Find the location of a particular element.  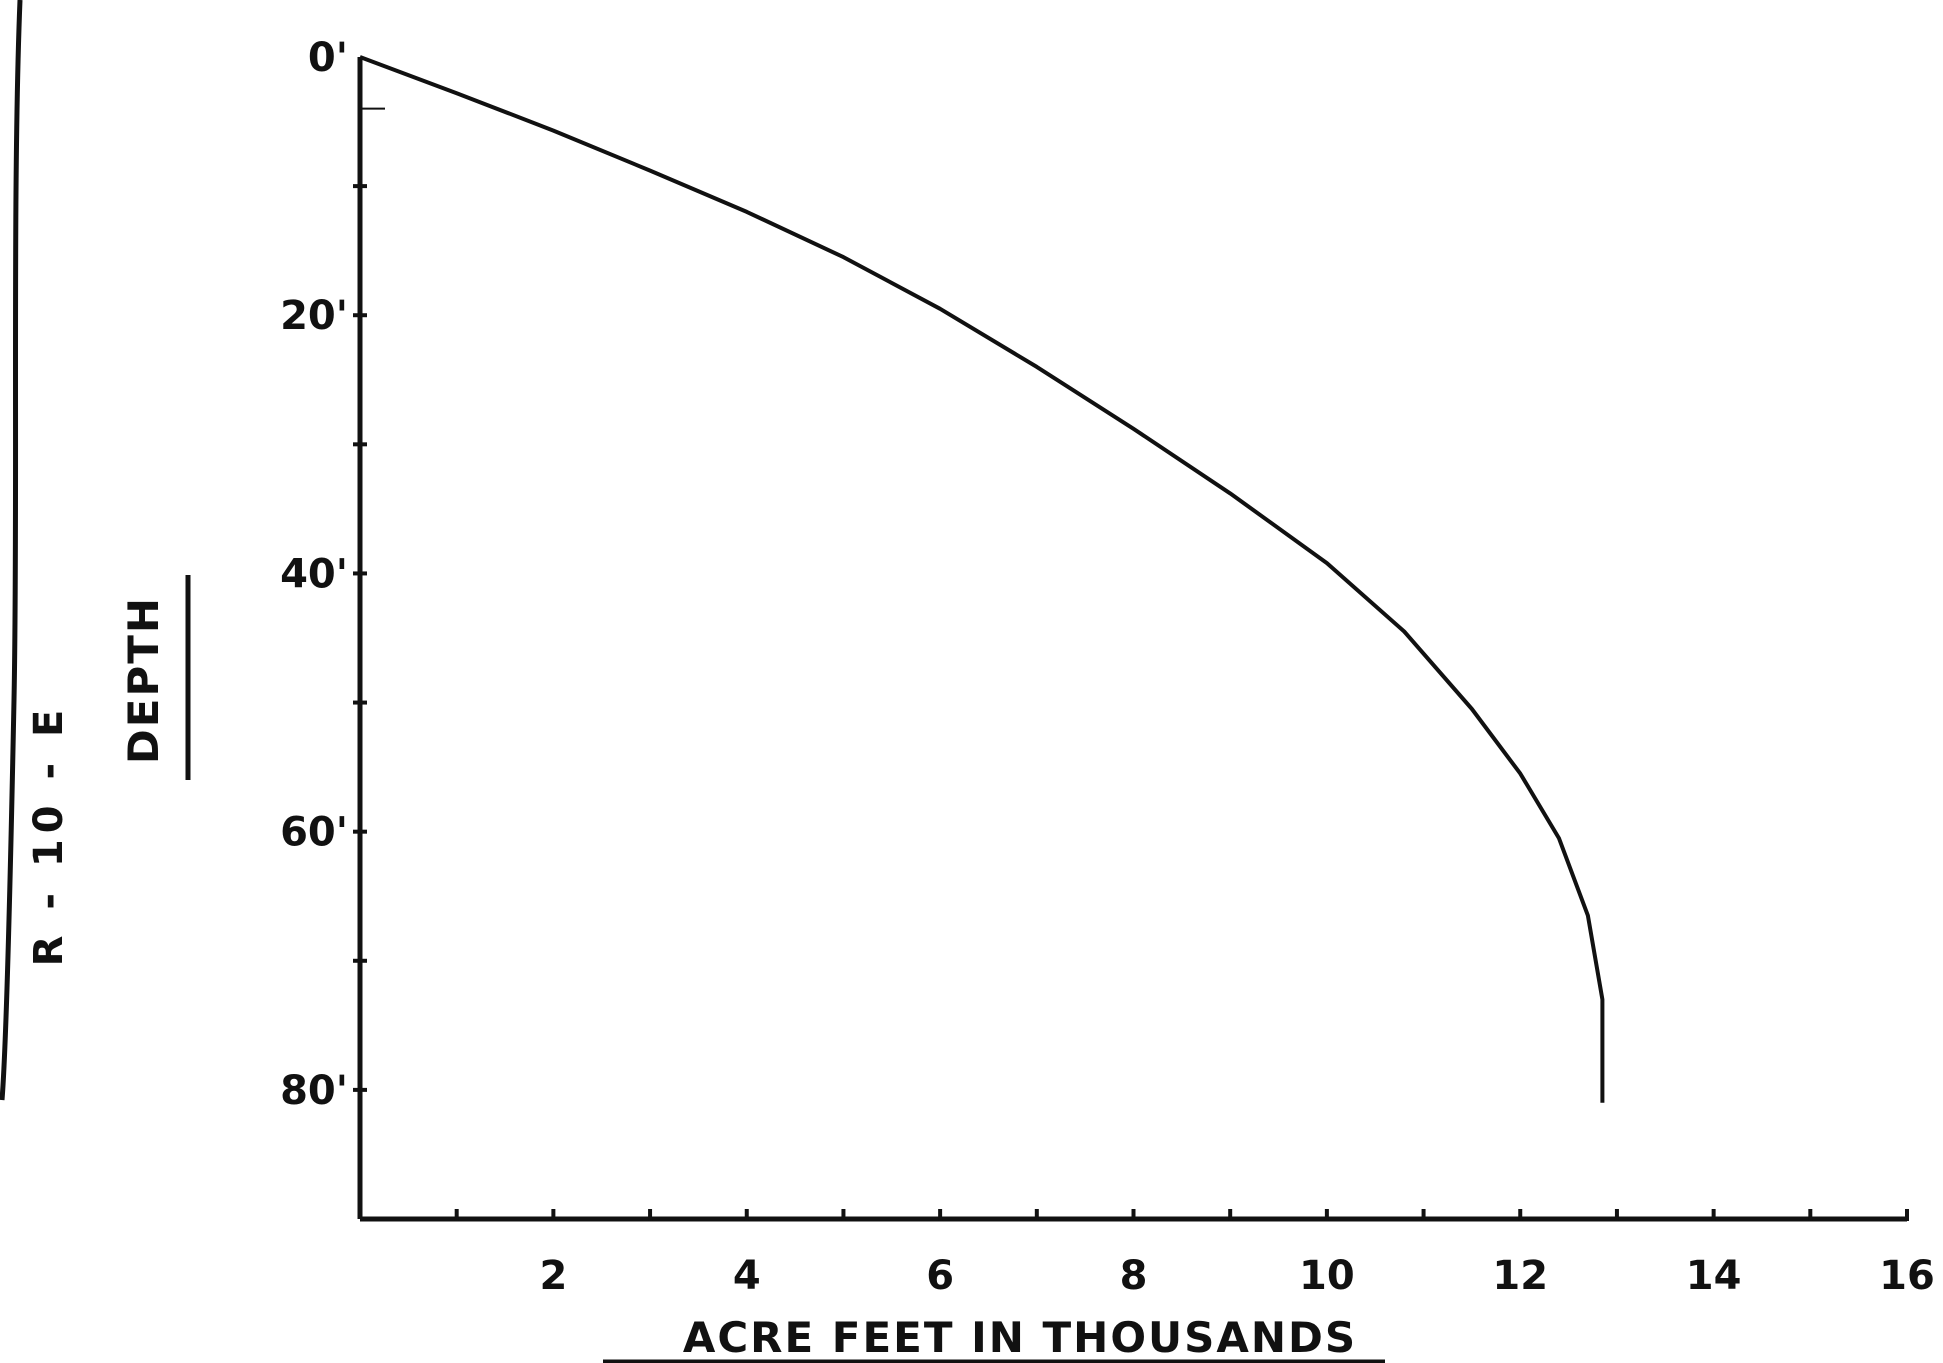

side-label: R - 10 - E is located at coordinates (49, 835).